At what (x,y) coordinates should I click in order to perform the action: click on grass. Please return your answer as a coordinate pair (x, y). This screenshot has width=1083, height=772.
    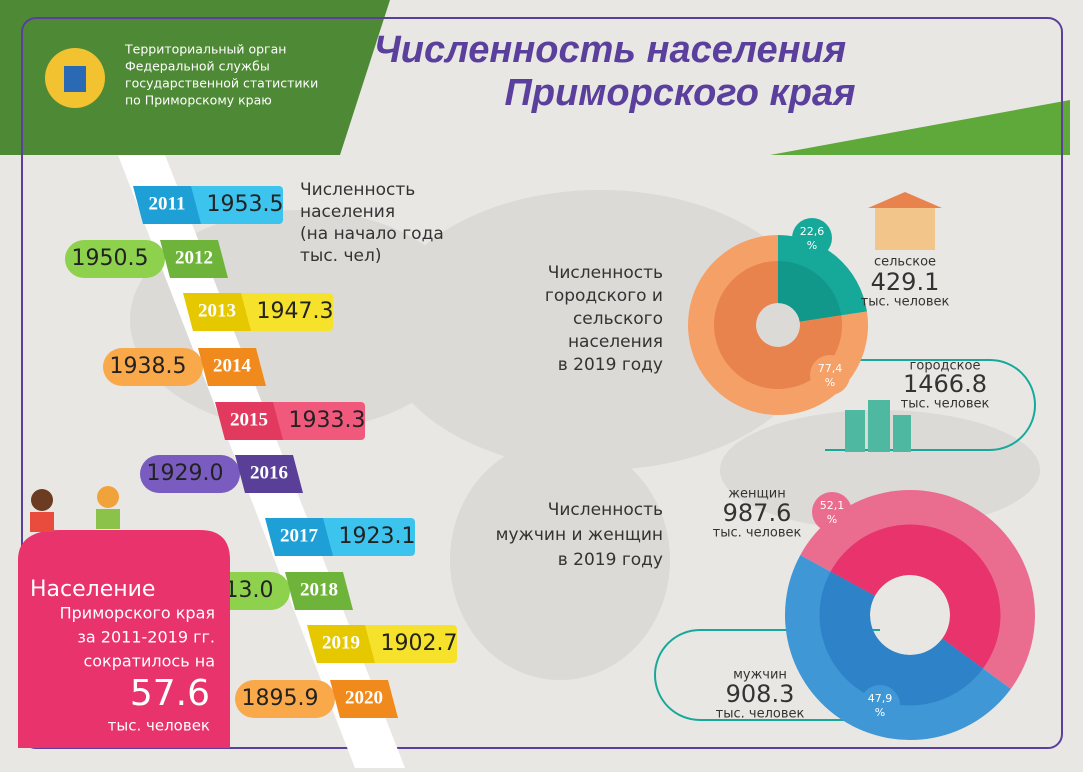
    Looking at the image, I should click on (920, 127).